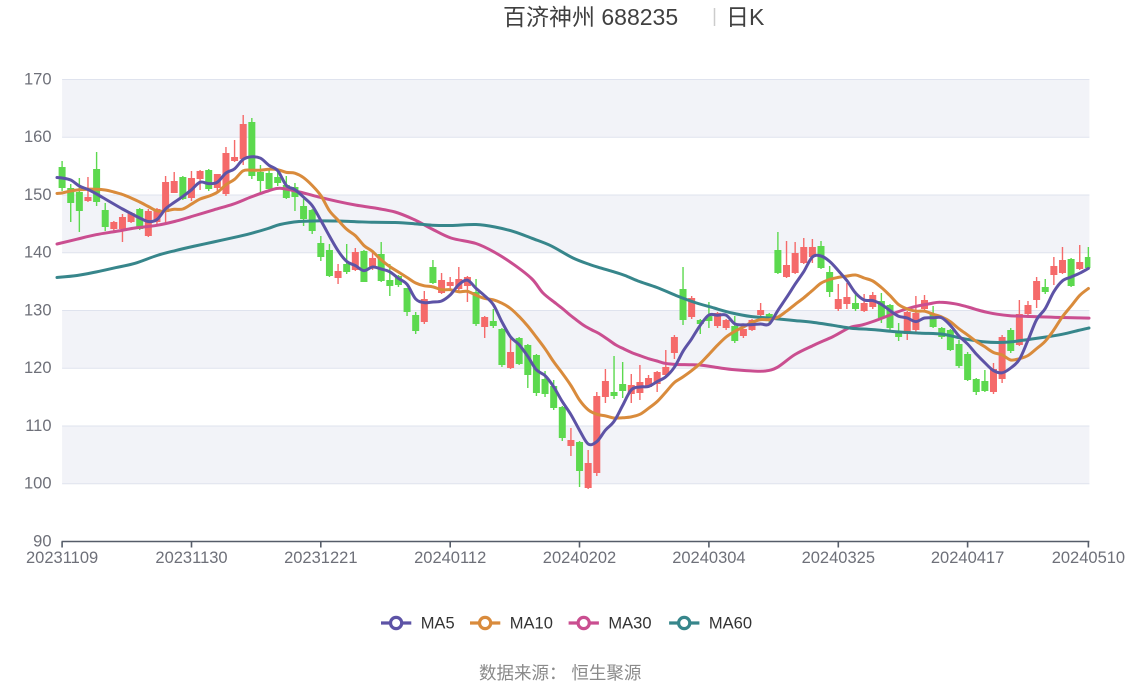 This screenshot has height=694, width=1134. What do you see at coordinates (838, 558) in the screenshot?
I see `svg-text: 20240325` at bounding box center [838, 558].